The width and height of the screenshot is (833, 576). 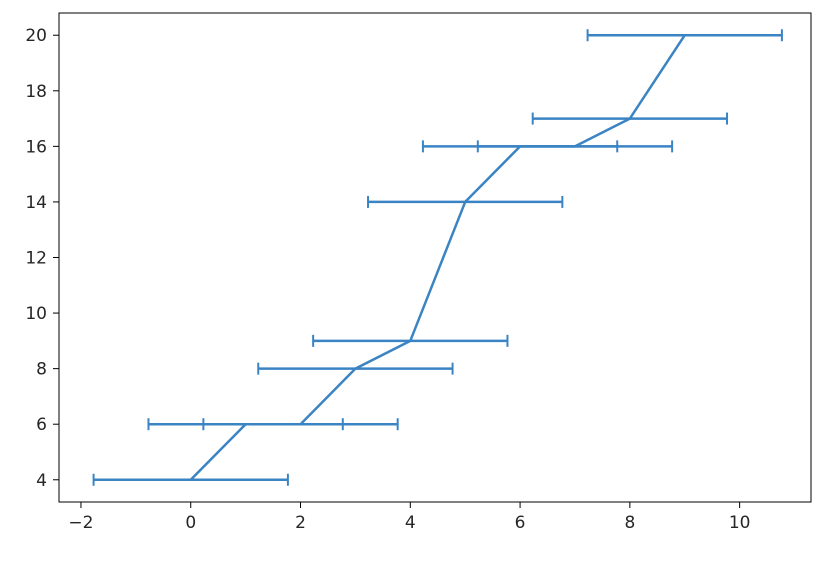 I want to click on x-tick-label-6: 10, so click(x=740, y=523).